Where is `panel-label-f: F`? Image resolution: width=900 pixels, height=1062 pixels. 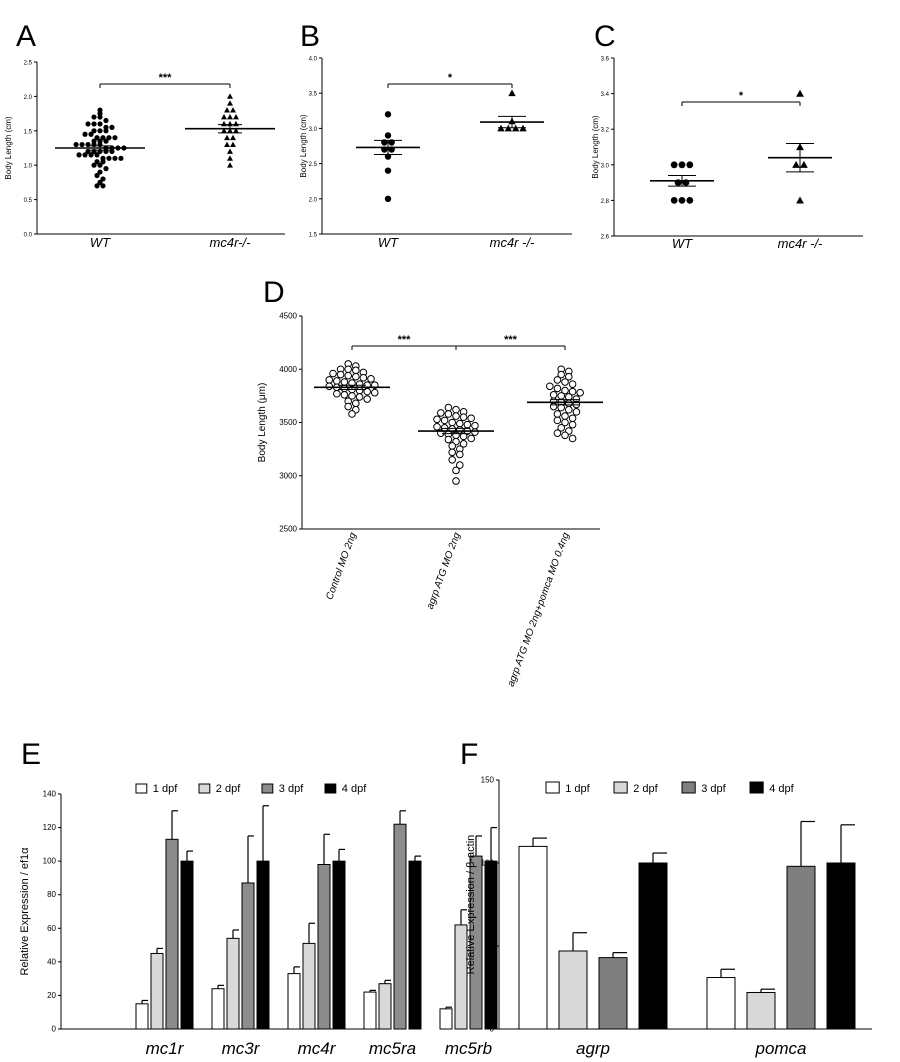 panel-label-f: F is located at coordinates (469, 754).